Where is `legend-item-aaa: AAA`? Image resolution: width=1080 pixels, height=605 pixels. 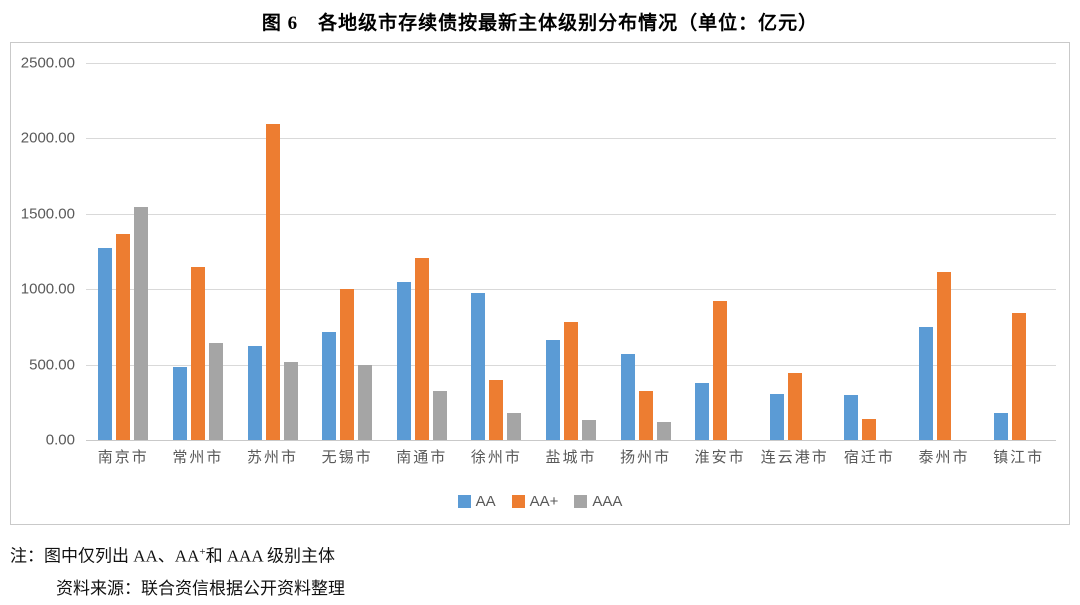
legend-item-aaa: AAA is located at coordinates (598, 501).